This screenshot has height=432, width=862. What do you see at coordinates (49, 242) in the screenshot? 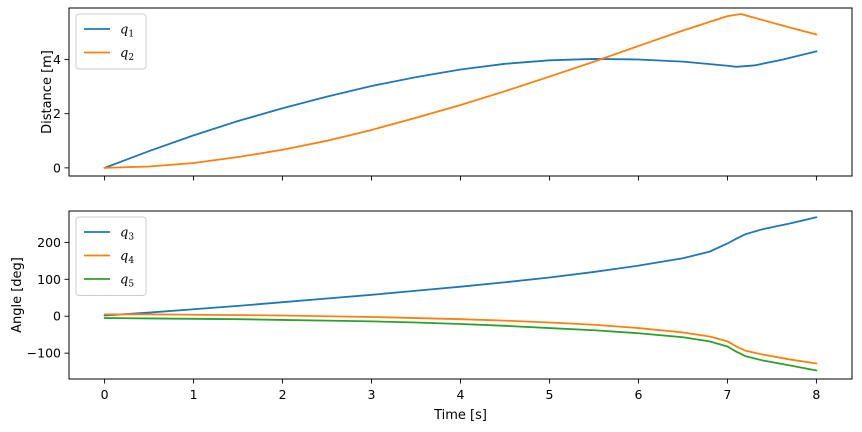
I see `y-tick-label: 200` at bounding box center [49, 242].